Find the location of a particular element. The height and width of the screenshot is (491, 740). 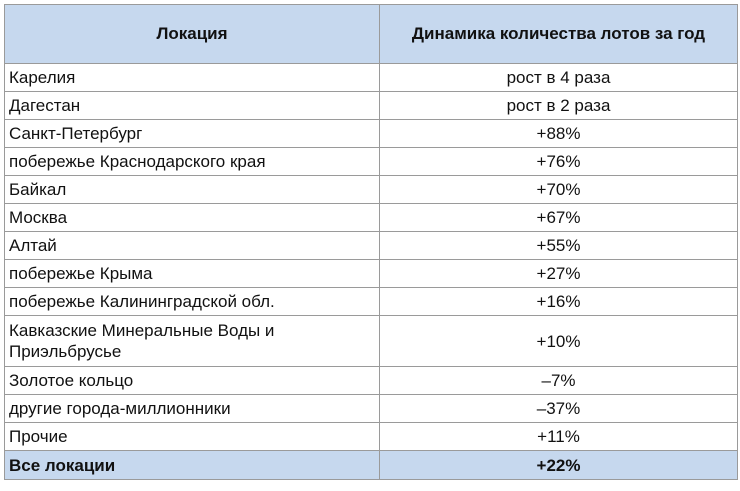

header-change: Динамика количества лотов за год is located at coordinates (558, 34).